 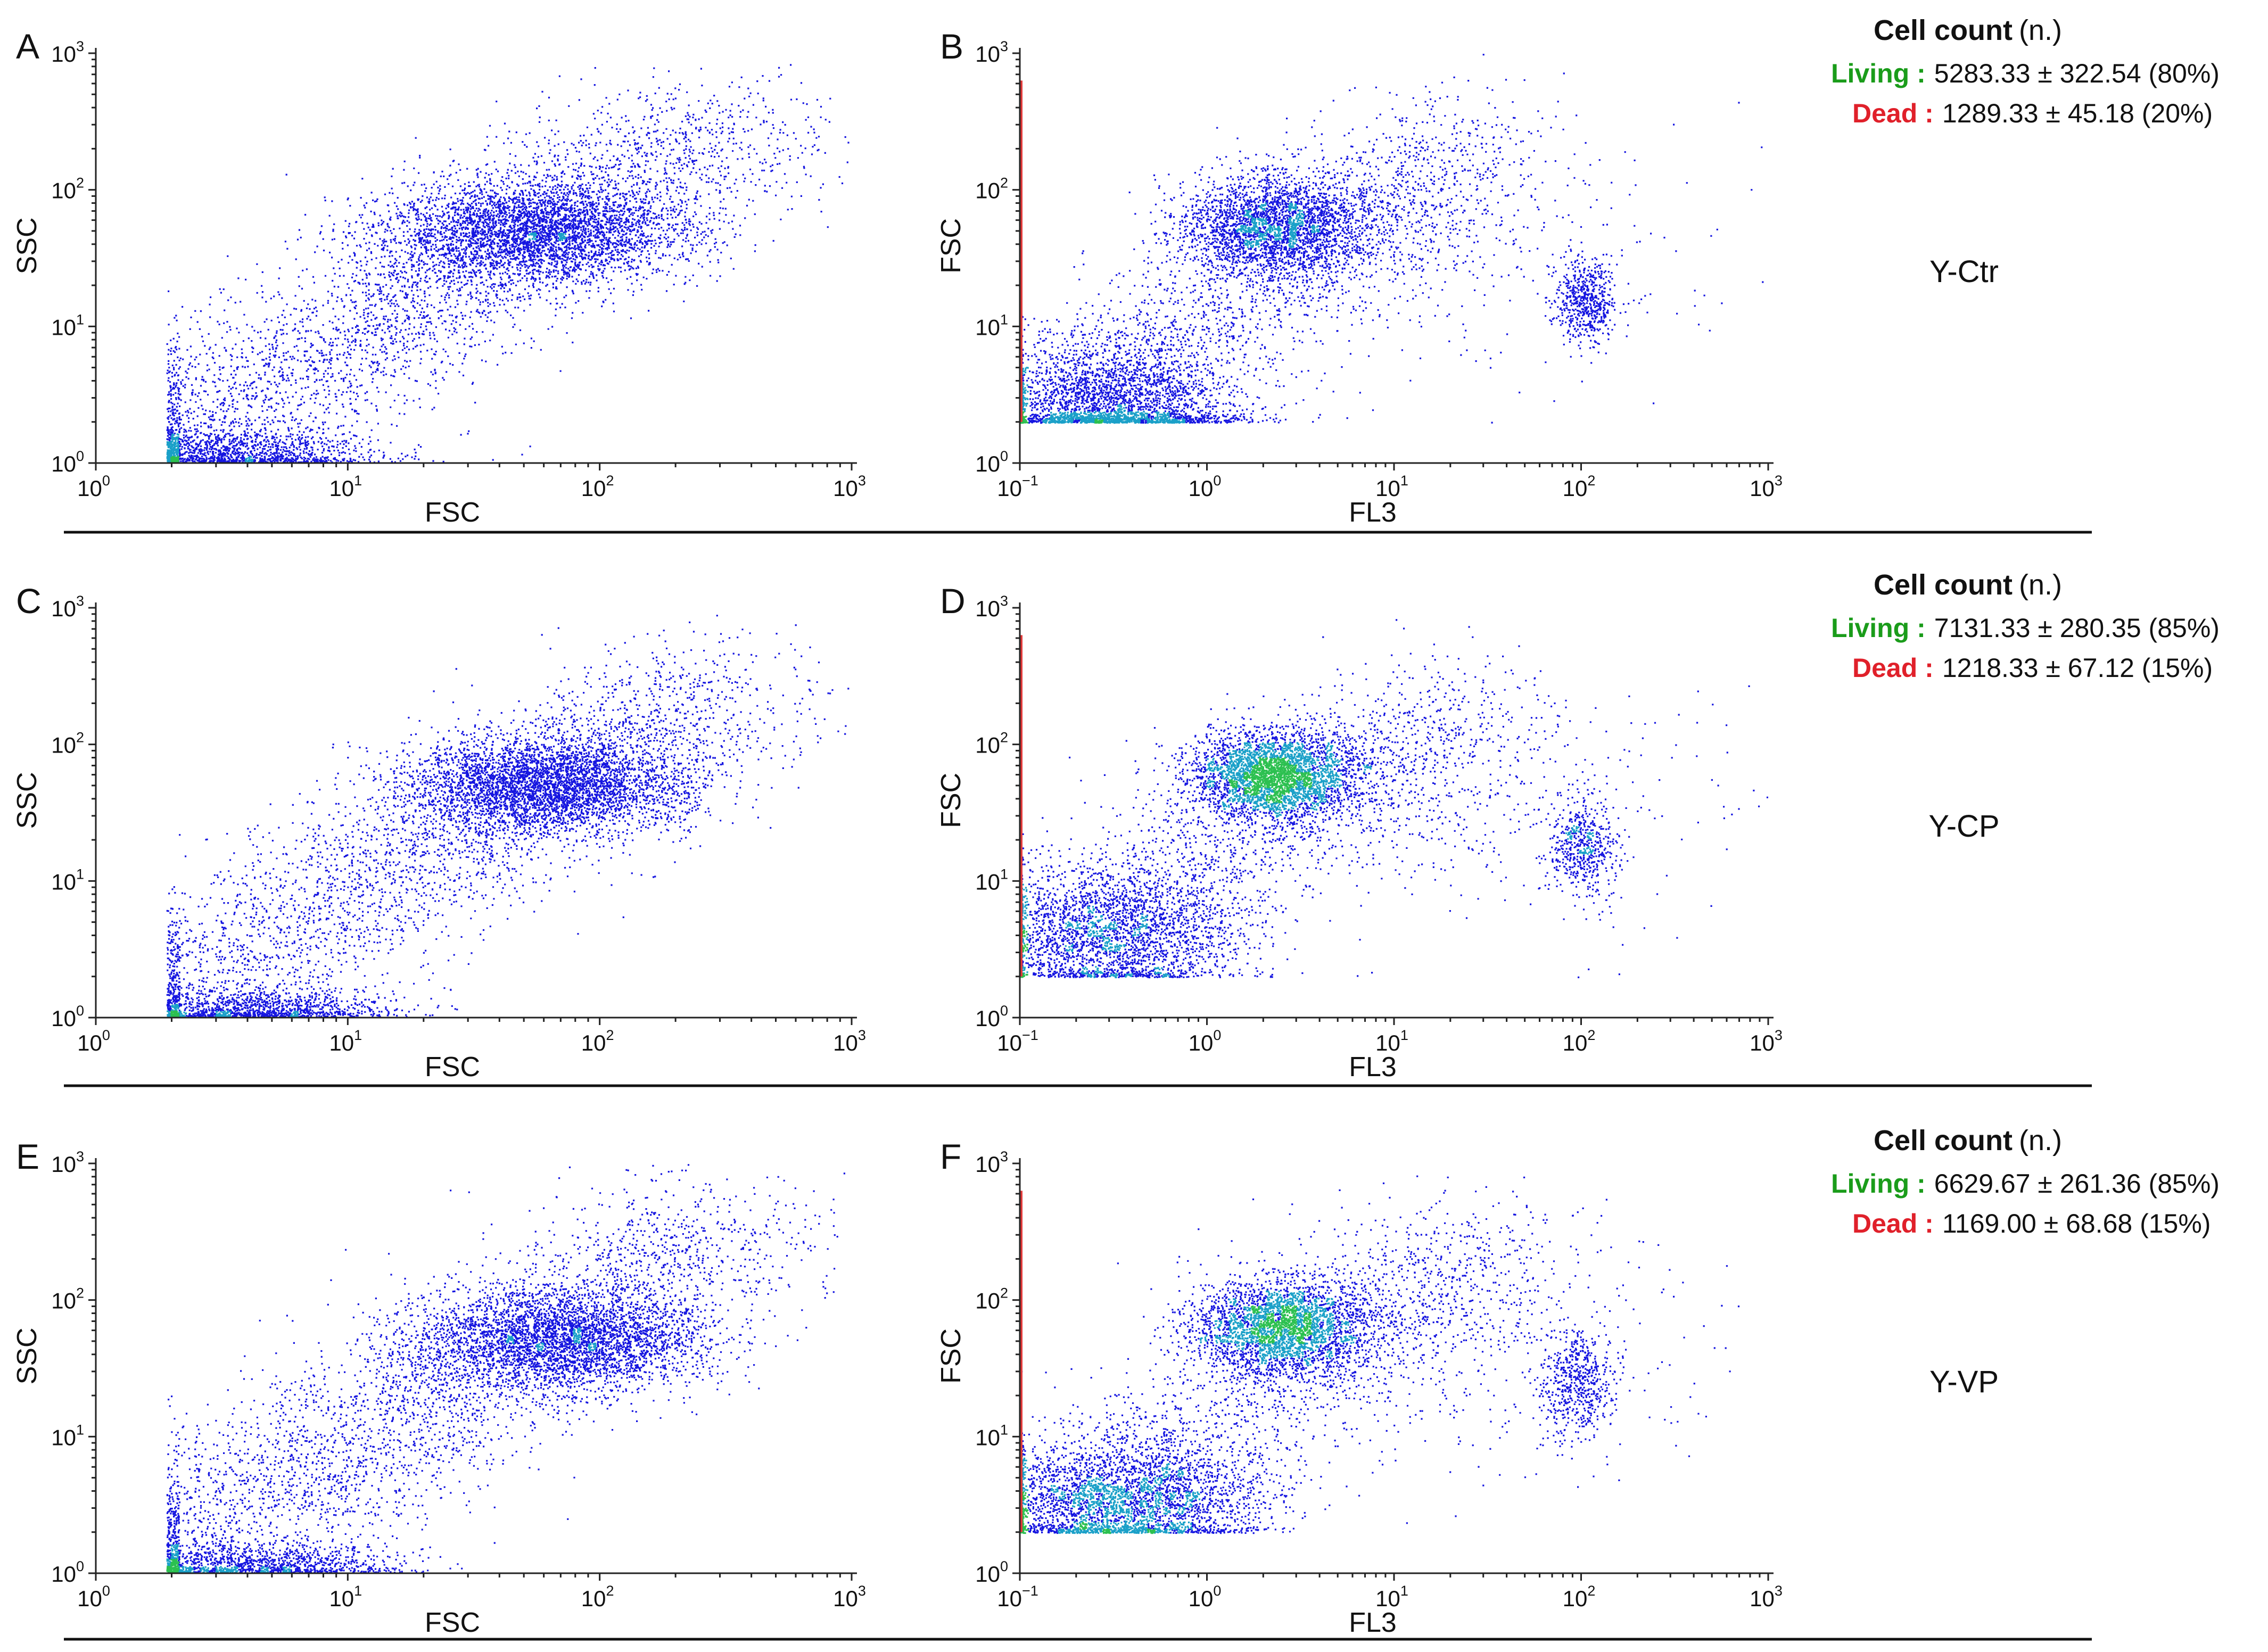 I want to click on plot-panel-A: 10⁰ 10¹ 10² 10³ 10⁰ 10¹ 10² 10³ FSC SSC A, so click(x=439, y=277).